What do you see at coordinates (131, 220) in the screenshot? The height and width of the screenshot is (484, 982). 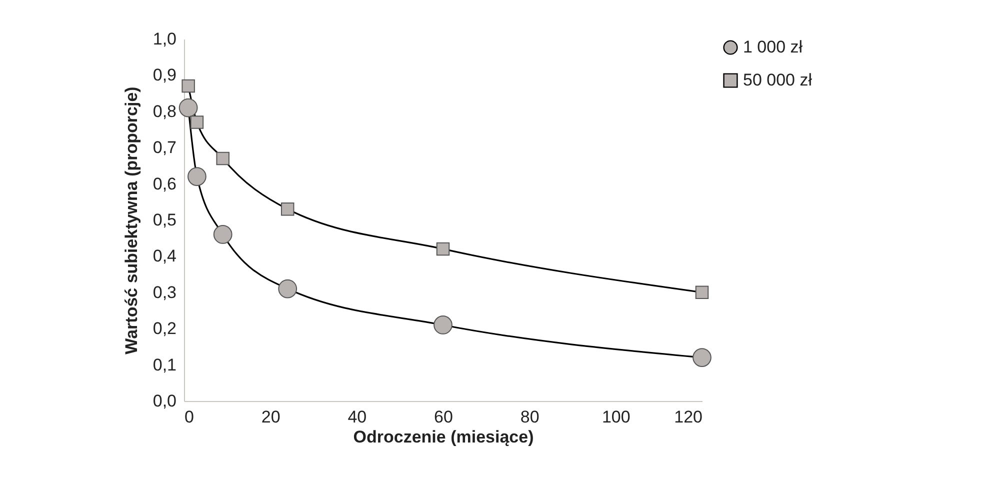 I see `y-axis-title: Wartość subiektywna (proporcje)` at bounding box center [131, 220].